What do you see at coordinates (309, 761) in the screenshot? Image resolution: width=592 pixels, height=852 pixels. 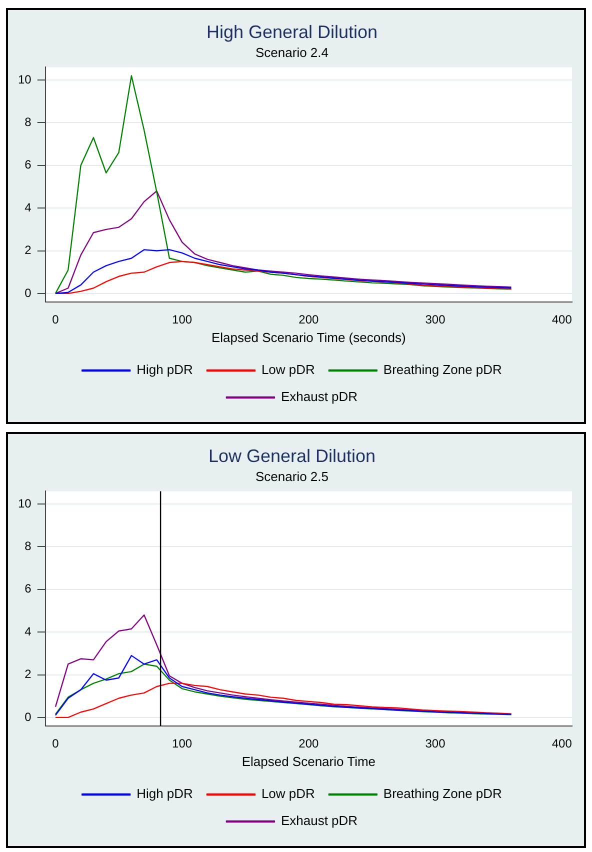 I see `x-axis-title: Elapsed Scenario Time` at bounding box center [309, 761].